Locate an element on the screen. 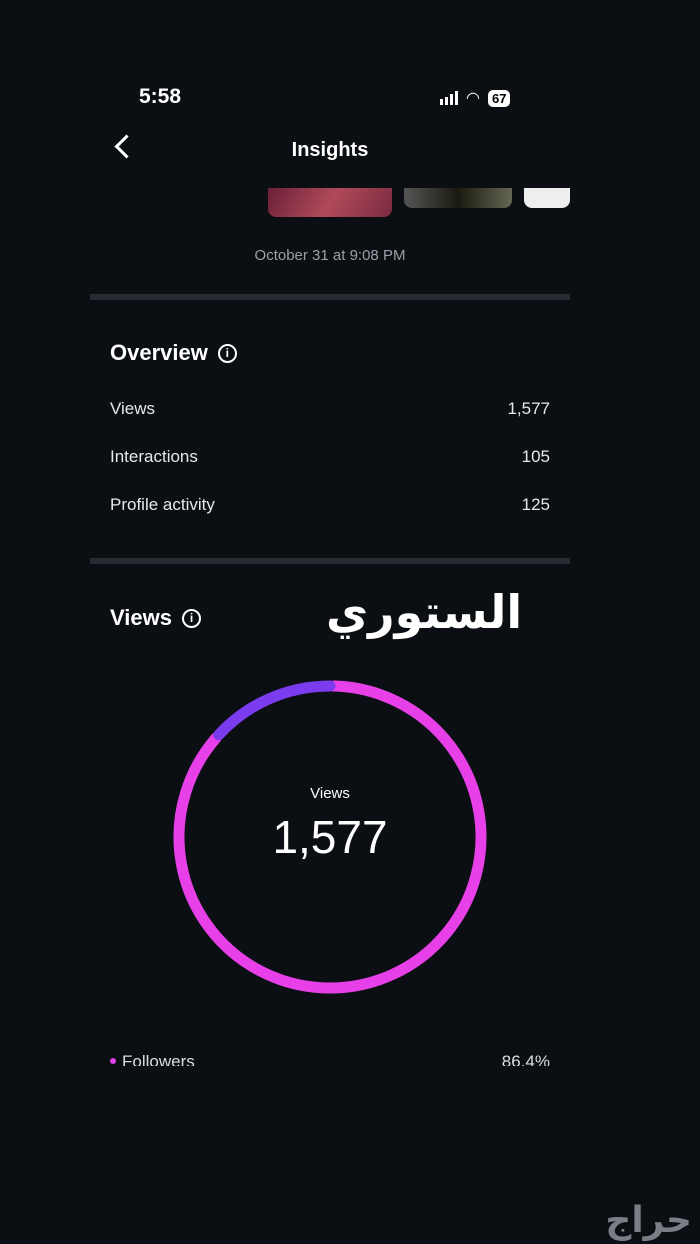  wifi-icon: ◠ is located at coordinates (473, 98).